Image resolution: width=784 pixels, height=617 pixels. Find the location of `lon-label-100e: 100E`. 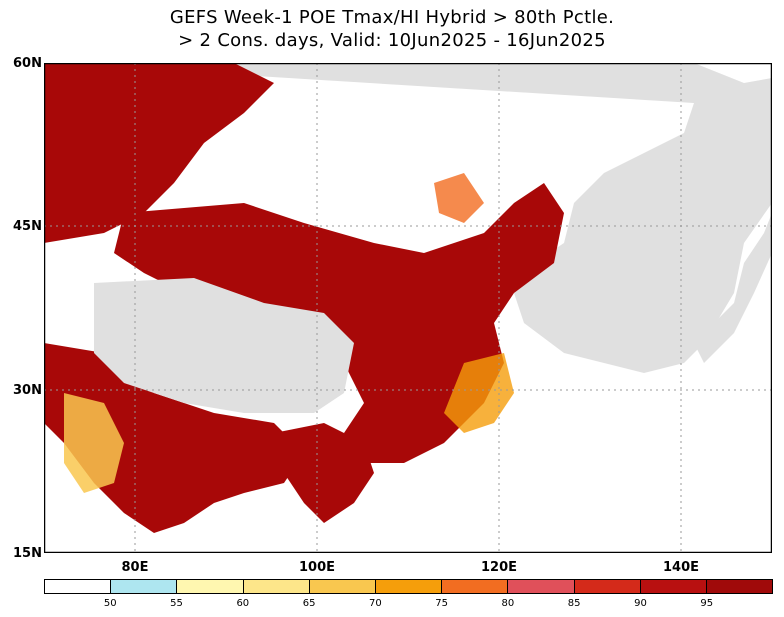

lon-label-100e: 100E is located at coordinates (317, 567).